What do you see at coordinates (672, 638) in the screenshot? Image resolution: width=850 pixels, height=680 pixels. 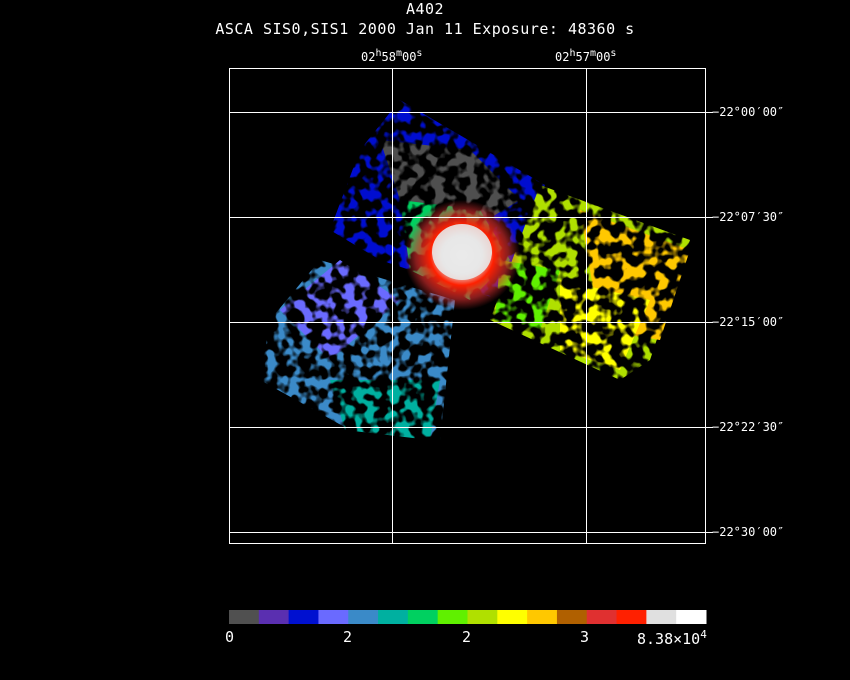 I see `colorbar-max-label: 8.38×10⁴` at bounding box center [672, 638].